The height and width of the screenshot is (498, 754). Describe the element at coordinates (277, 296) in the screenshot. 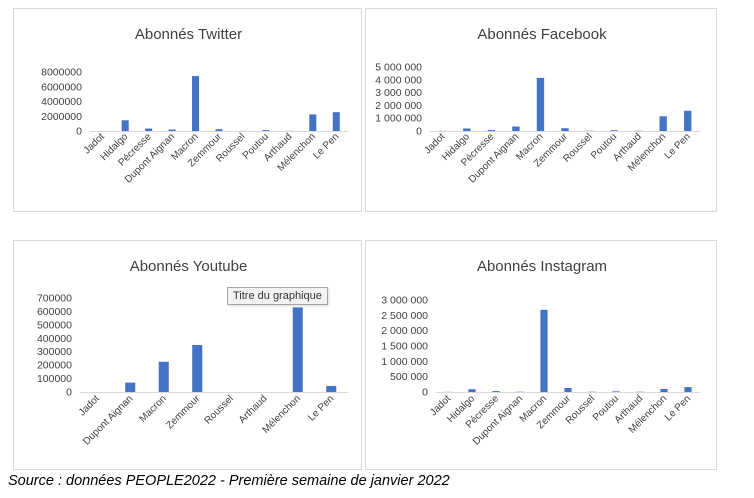

I see `chart-title-tooltip: Titre du graphique` at that location.